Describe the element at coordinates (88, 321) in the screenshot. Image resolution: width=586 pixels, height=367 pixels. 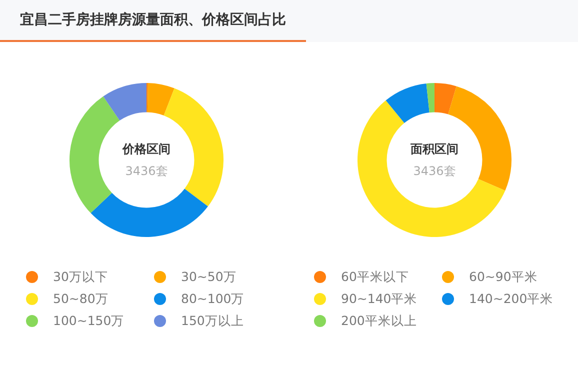
I see `legend-label: 100~150万` at that location.